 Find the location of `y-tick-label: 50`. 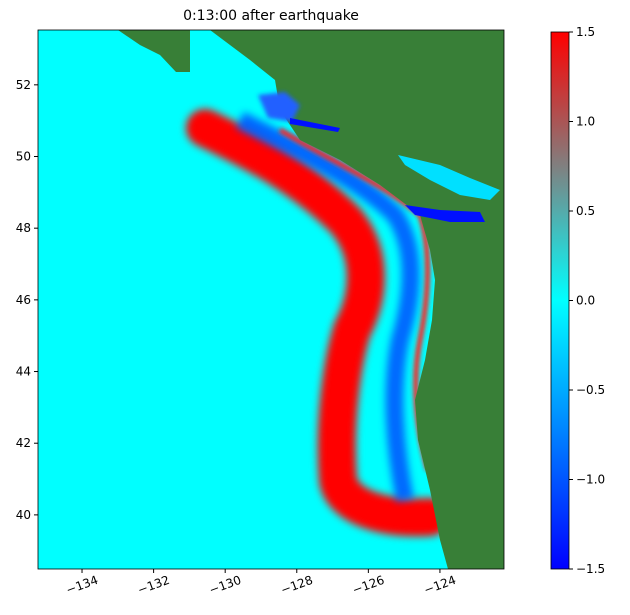

y-tick-label: 50 is located at coordinates (23, 157).